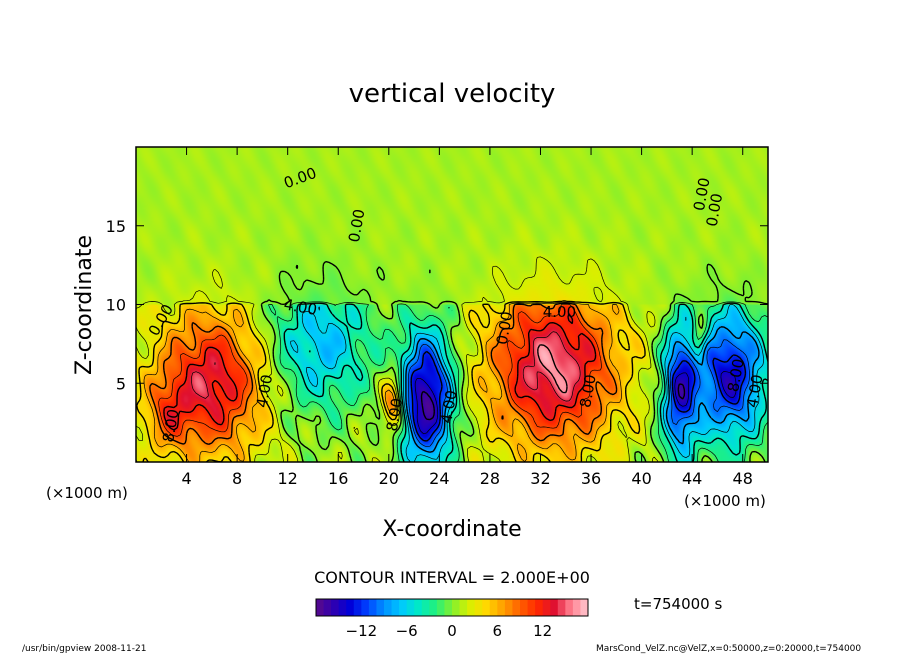 Image resolution: width=904 pixels, height=654 pixels. I want to click on x-tick-label: 4, so click(186, 478).